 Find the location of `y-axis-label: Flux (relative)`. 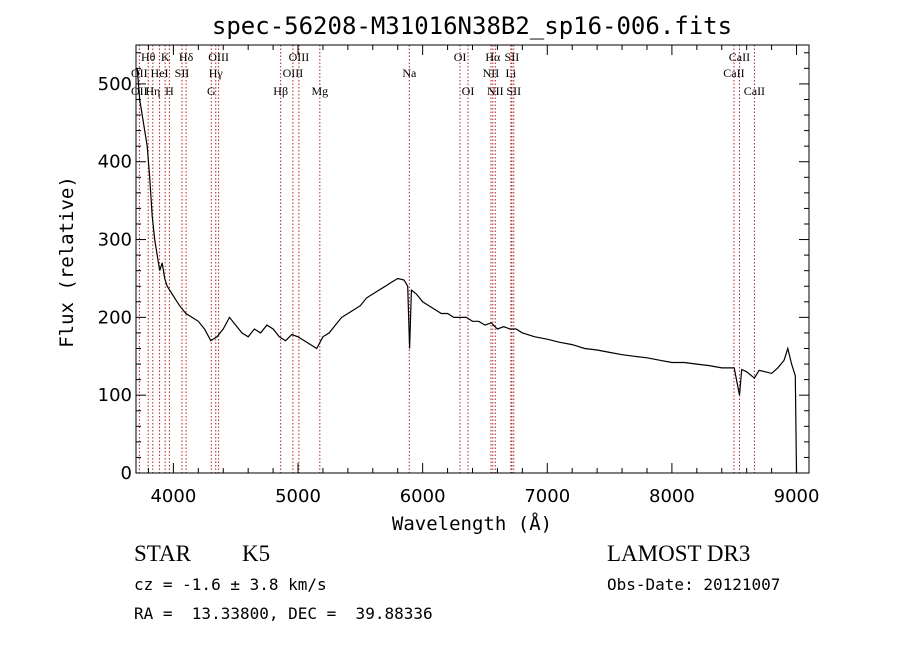

y-axis-label: Flux (relative) is located at coordinates (67, 262).